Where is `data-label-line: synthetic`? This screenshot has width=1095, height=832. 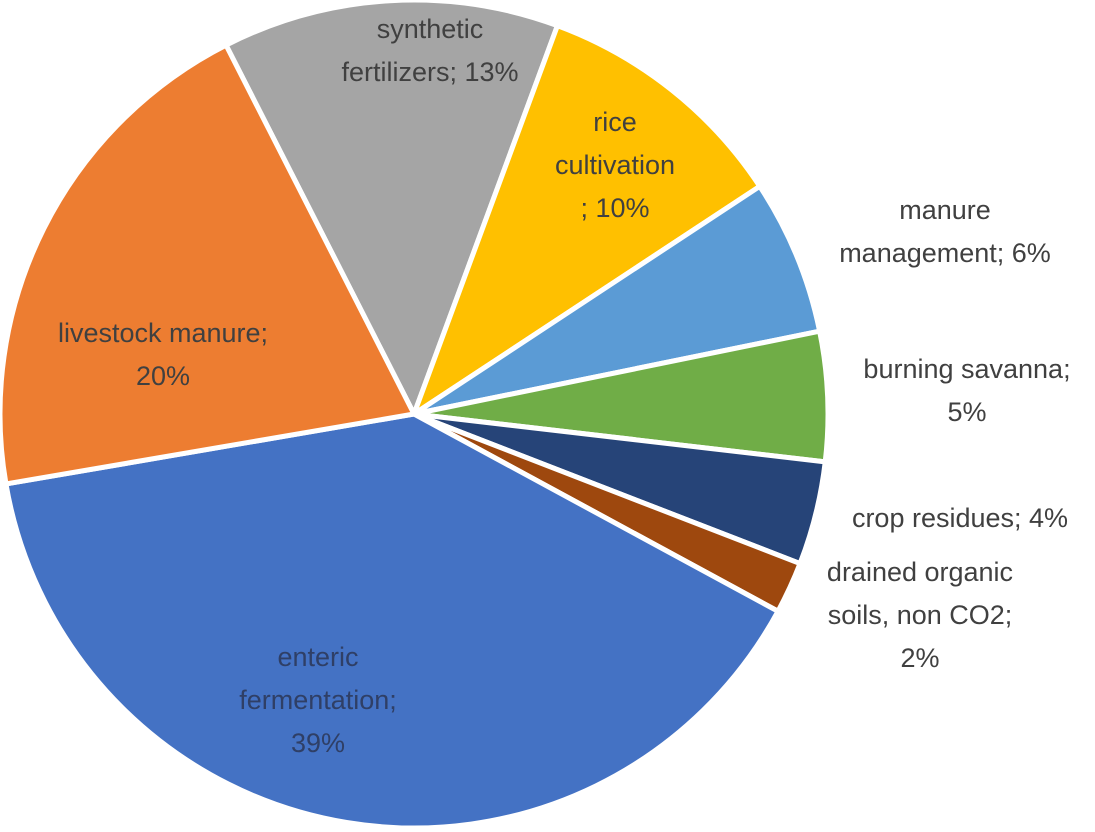 data-label-line: synthetic is located at coordinates (430, 29).